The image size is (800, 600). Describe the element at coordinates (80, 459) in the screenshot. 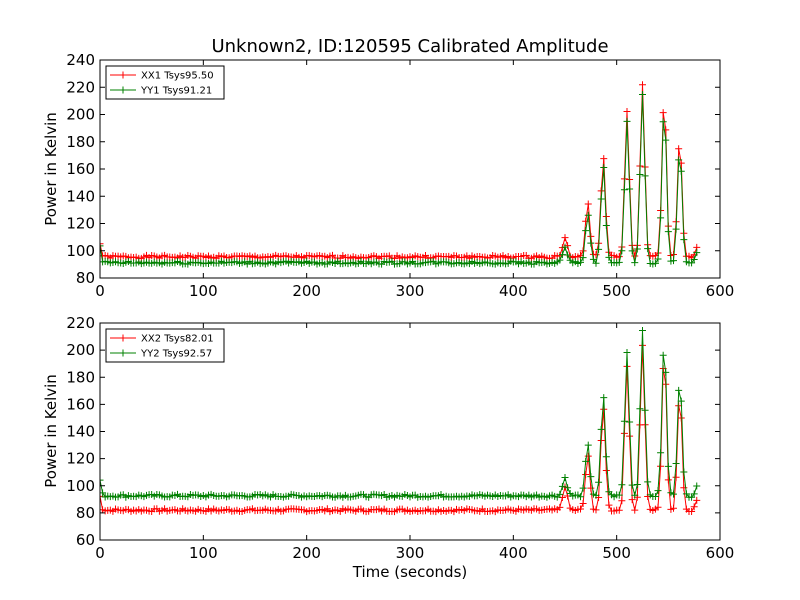

I see `bottom-plot-y-tick-label: 120` at that location.